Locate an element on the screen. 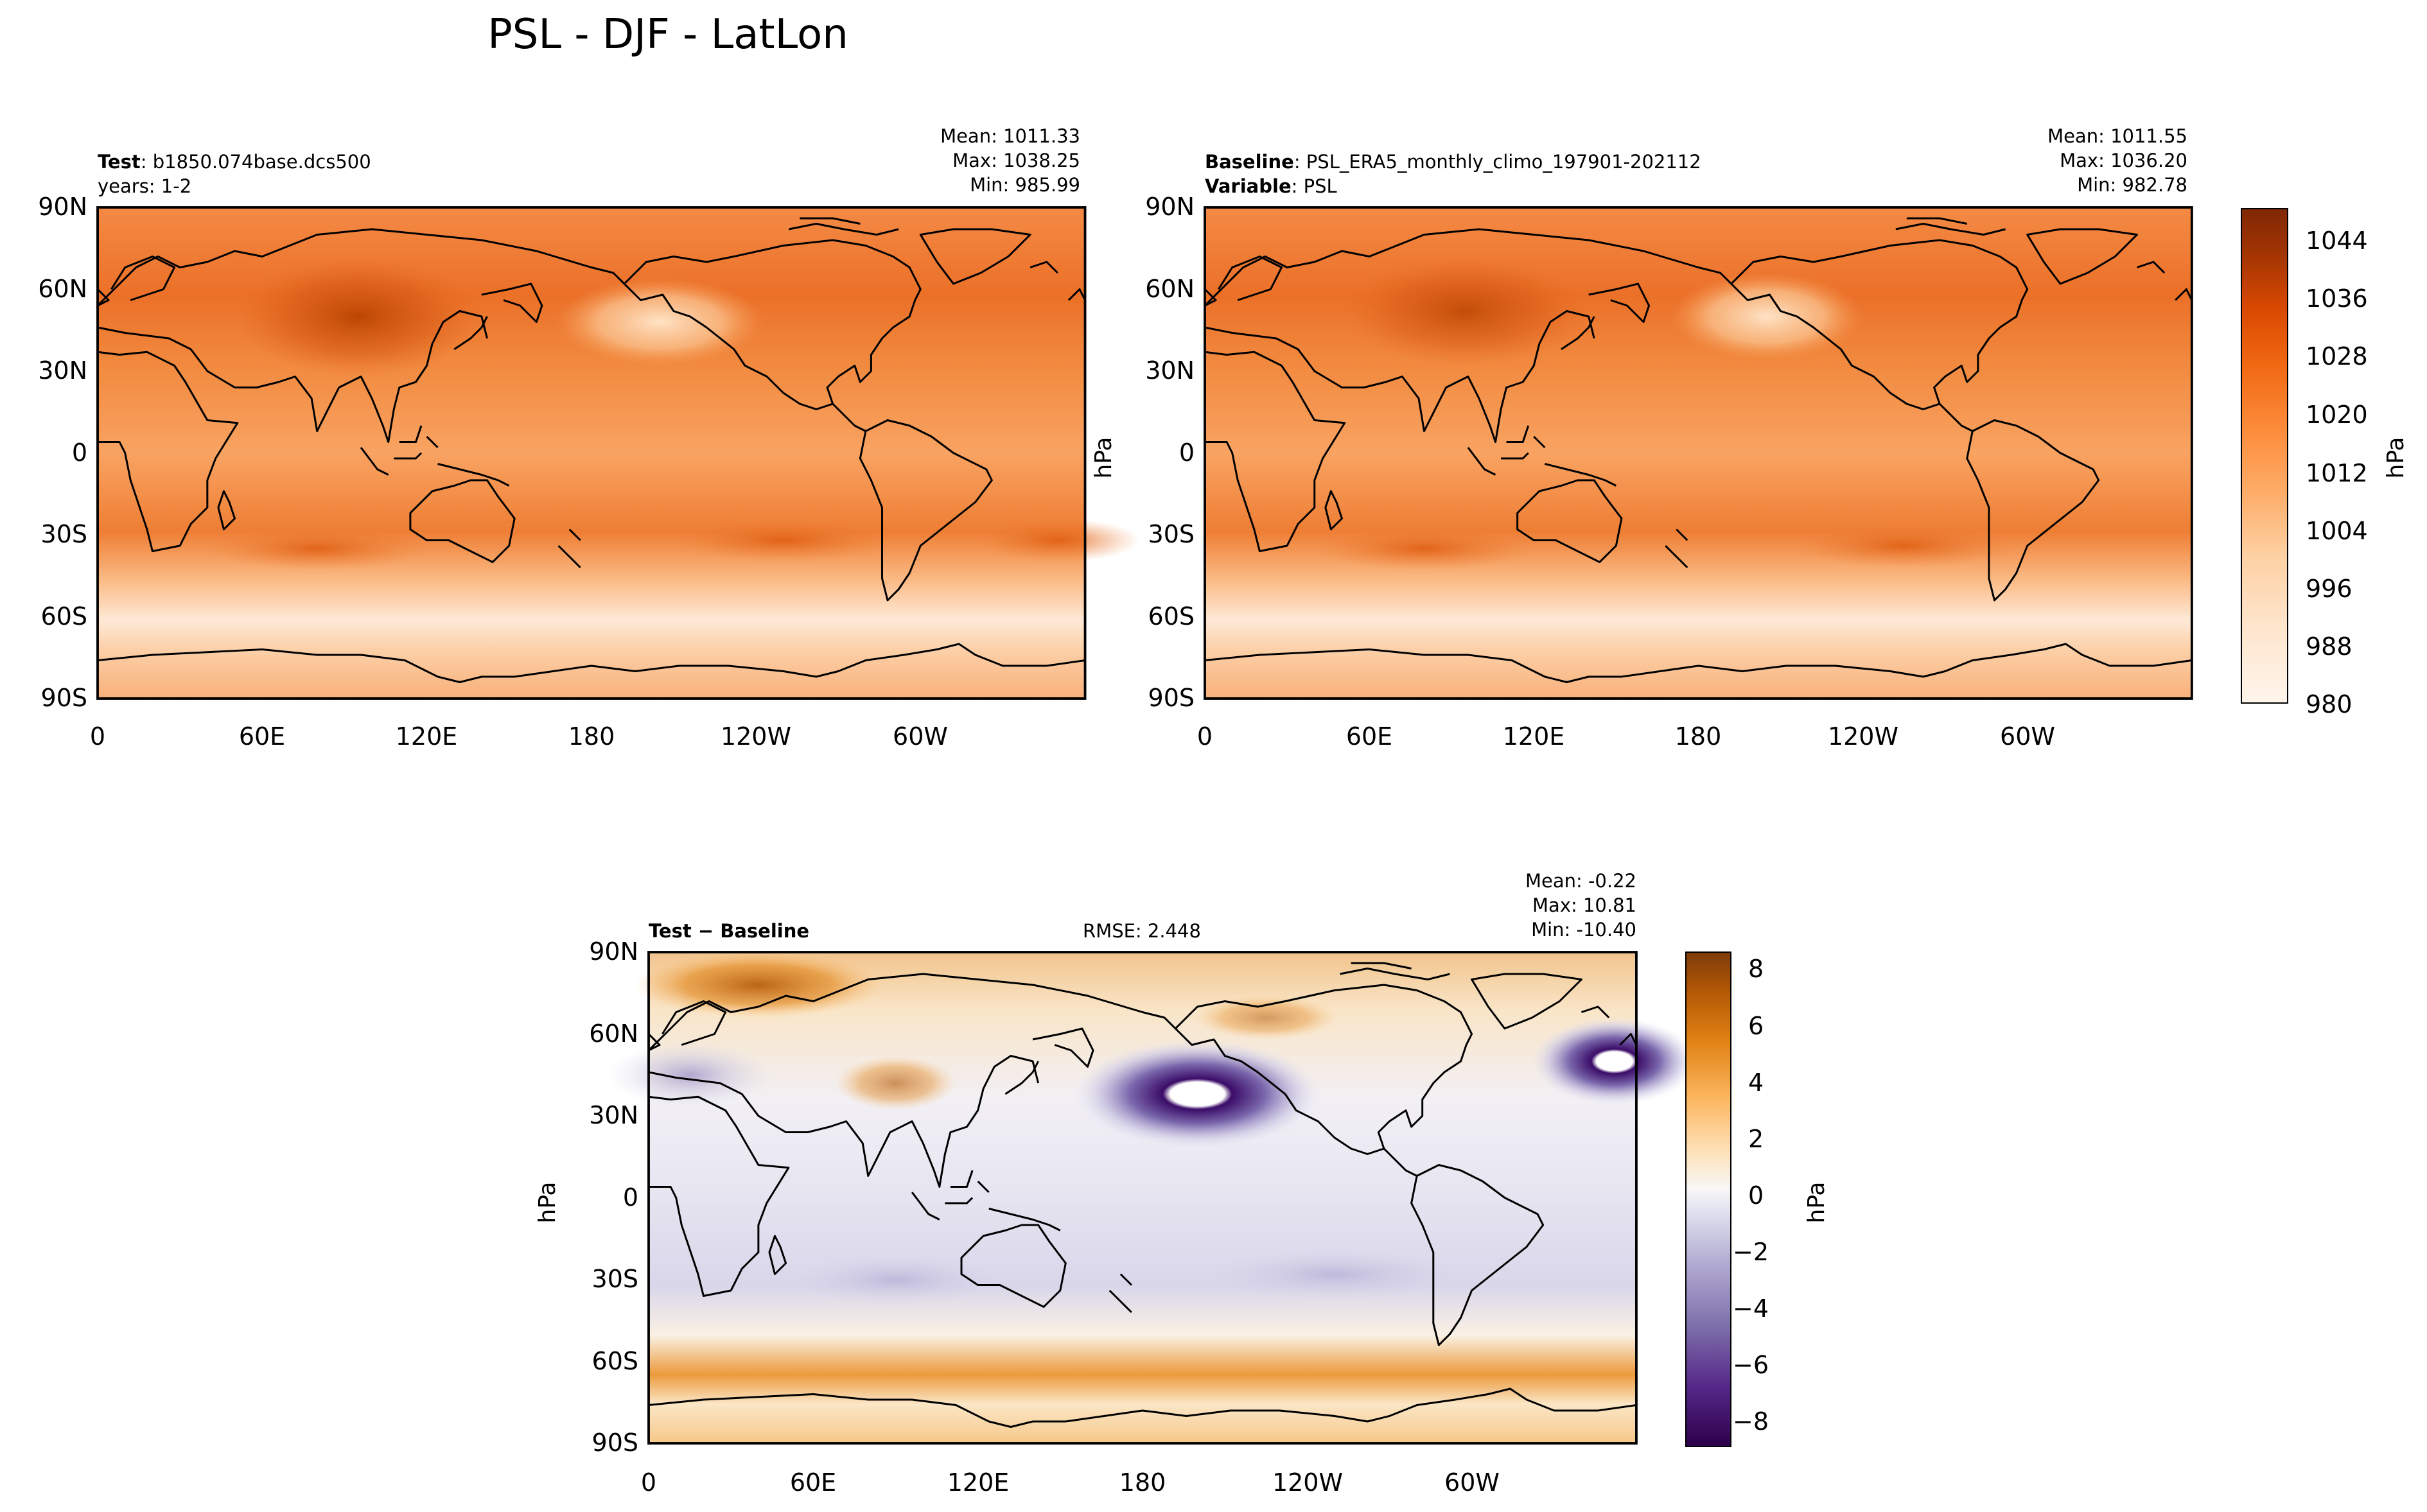  colorbar-psl-tick: 996 is located at coordinates (2329, 589).